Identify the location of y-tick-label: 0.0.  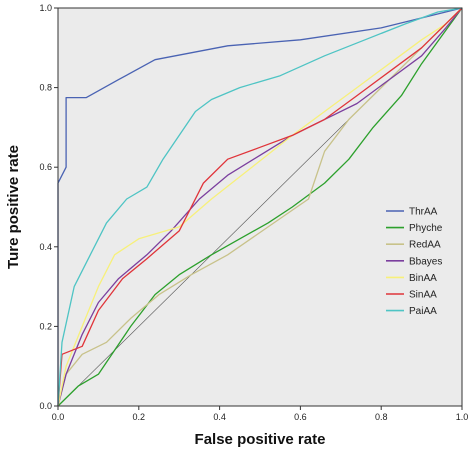
(45, 406).